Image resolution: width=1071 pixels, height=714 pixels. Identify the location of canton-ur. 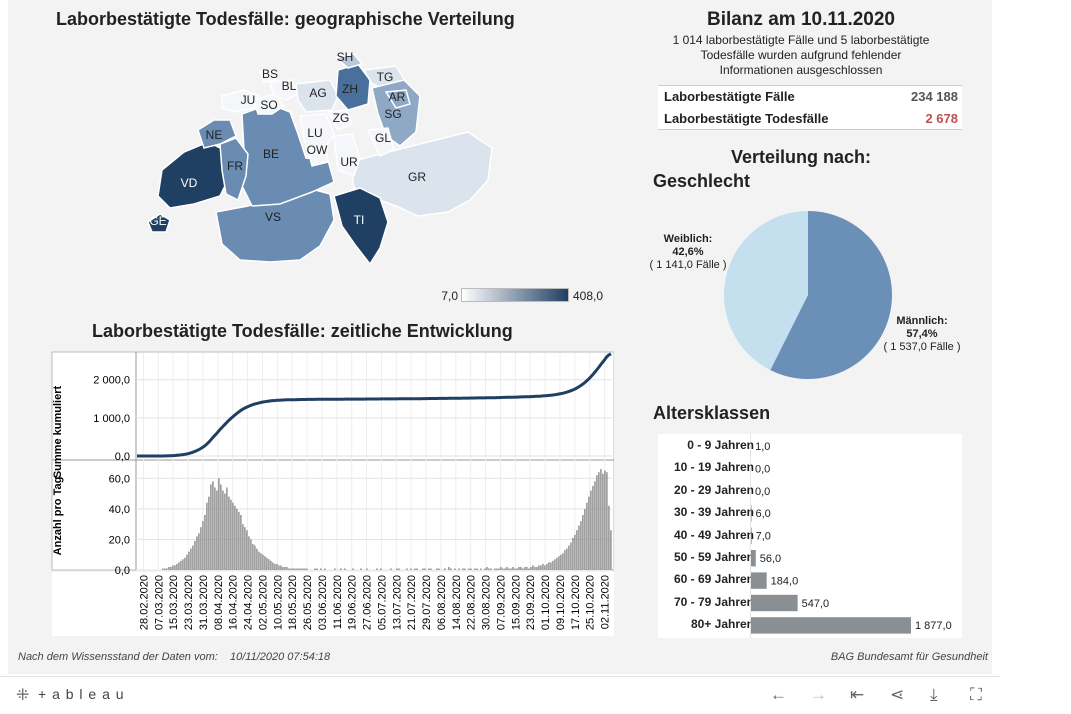
(347, 155).